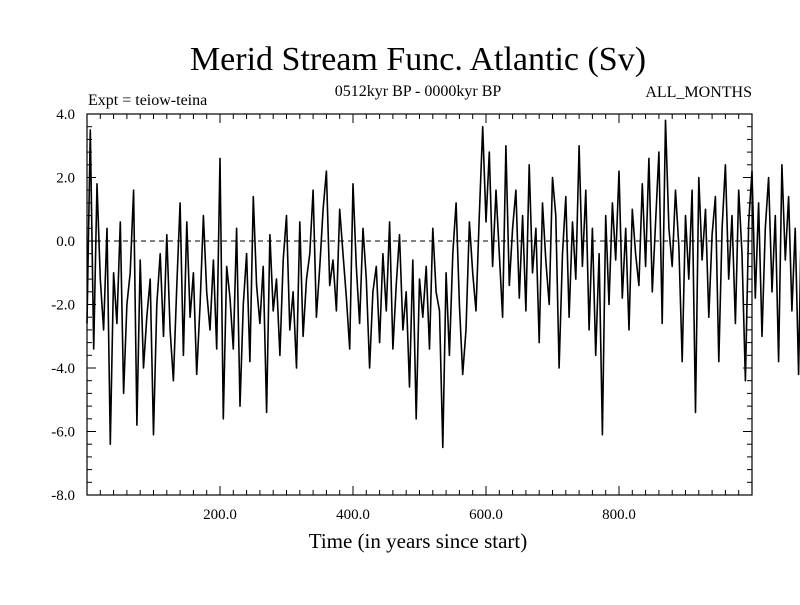 The image size is (800, 605). Describe the element at coordinates (418, 91) in the screenshot. I see `time-range-label: 0512kyr BP - 0000kyr BP` at that location.